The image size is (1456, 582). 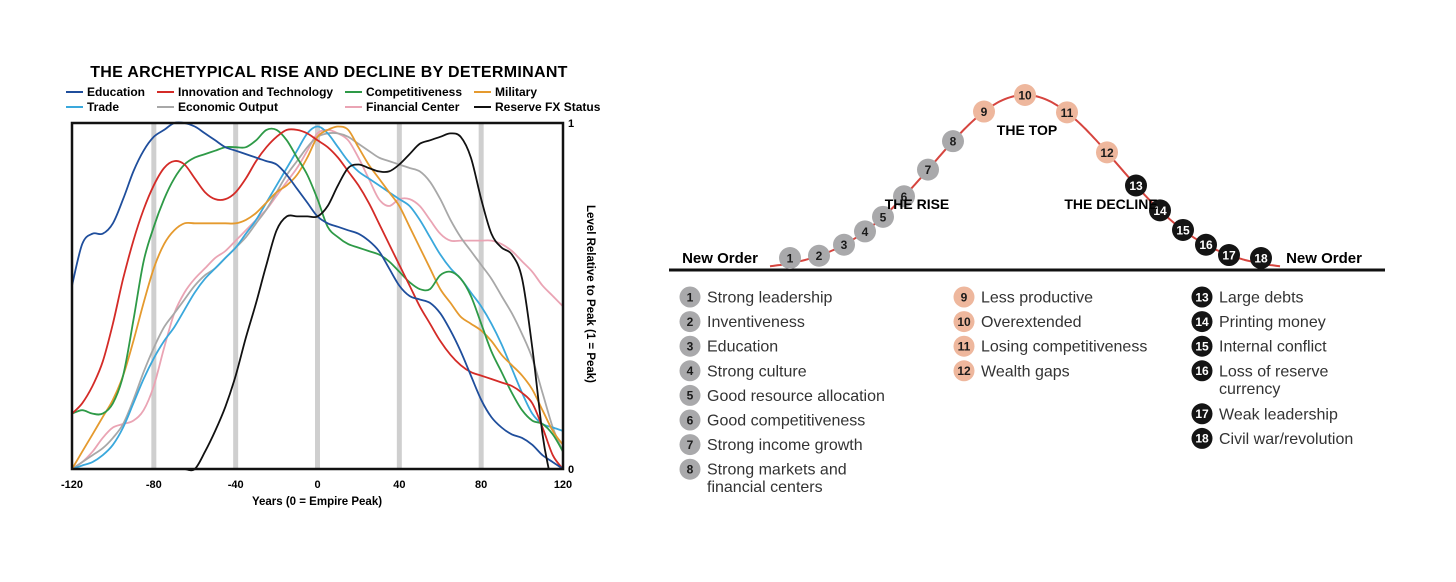 What do you see at coordinates (236, 485) in the screenshot?
I see `x-tick-label: -40` at bounding box center [236, 485].